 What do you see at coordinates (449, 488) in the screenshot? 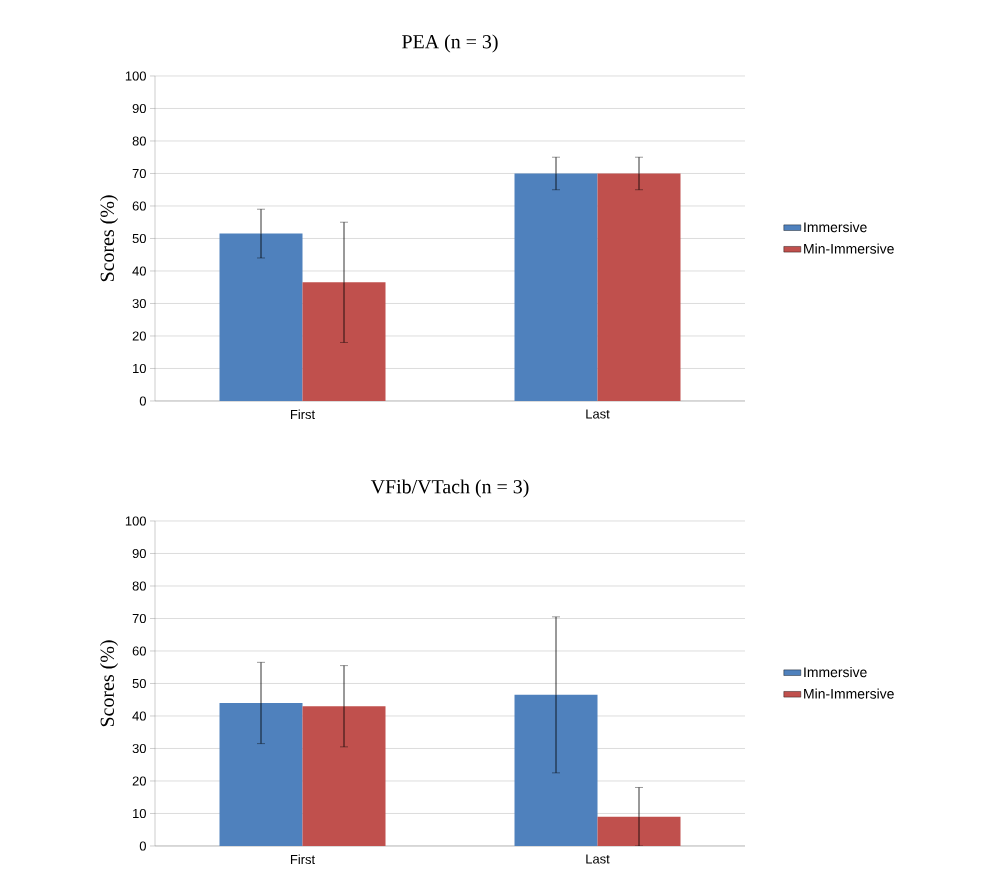
I see `chart-title: VFib/VTach (n = 3)` at bounding box center [449, 488].